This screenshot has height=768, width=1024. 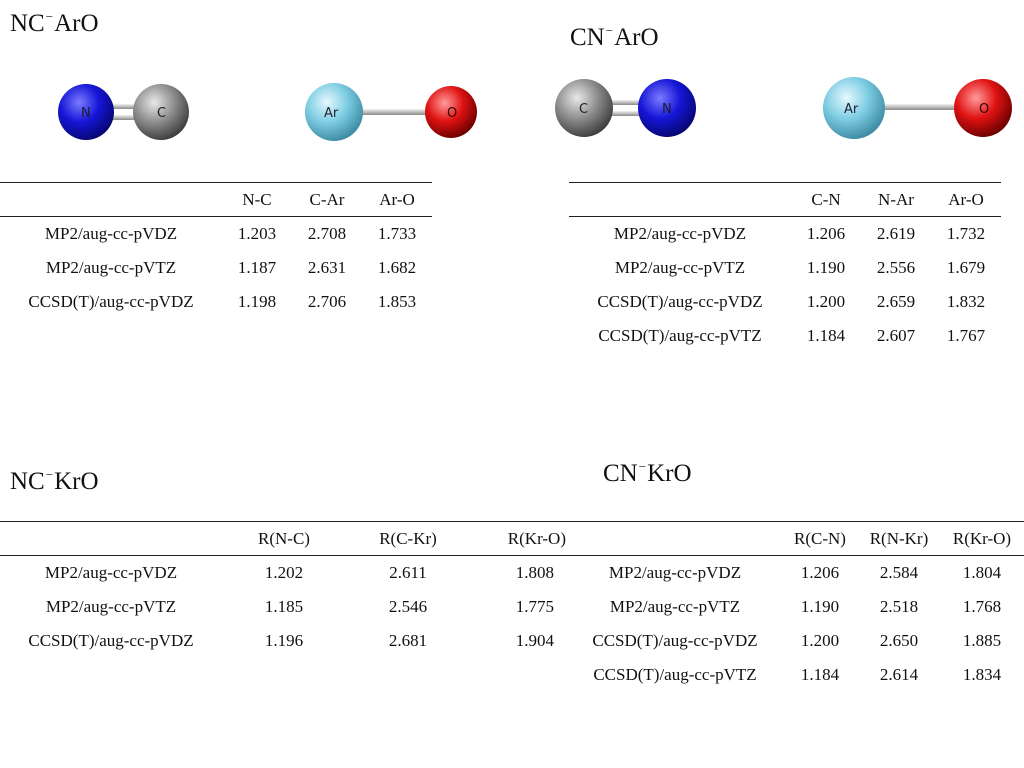 I want to click on value-cell: 1.682, so click(x=397, y=267).